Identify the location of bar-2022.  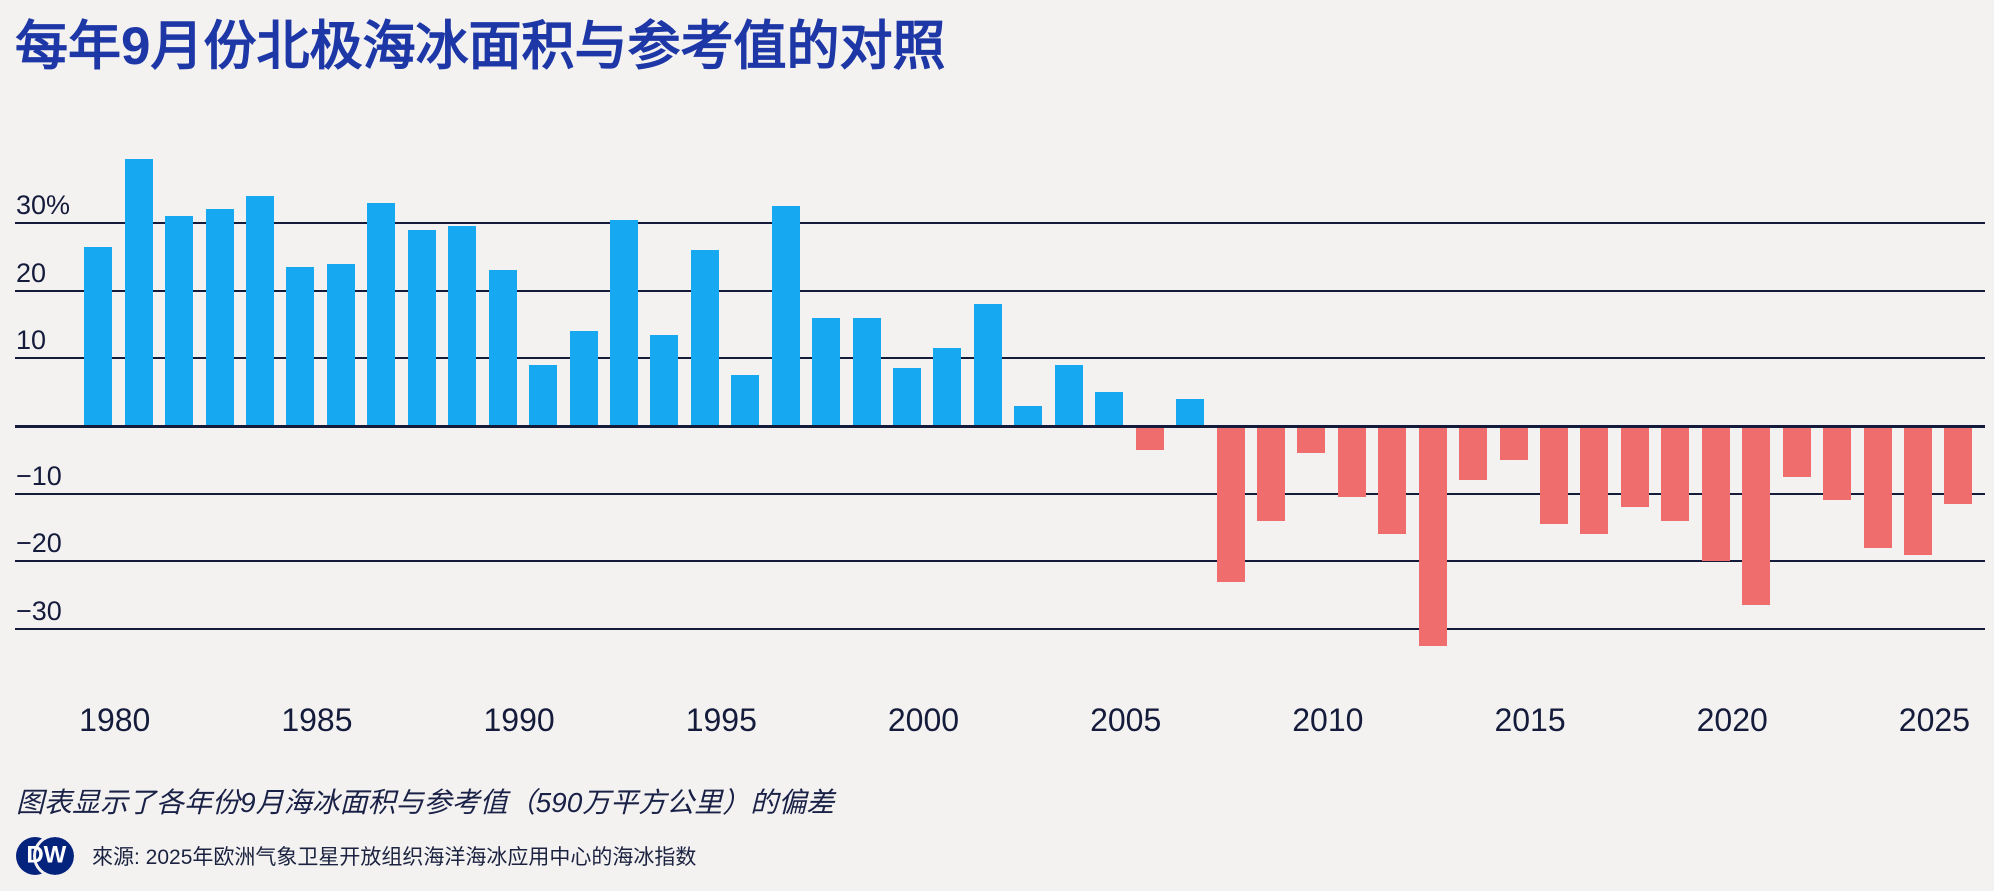
(1837, 463).